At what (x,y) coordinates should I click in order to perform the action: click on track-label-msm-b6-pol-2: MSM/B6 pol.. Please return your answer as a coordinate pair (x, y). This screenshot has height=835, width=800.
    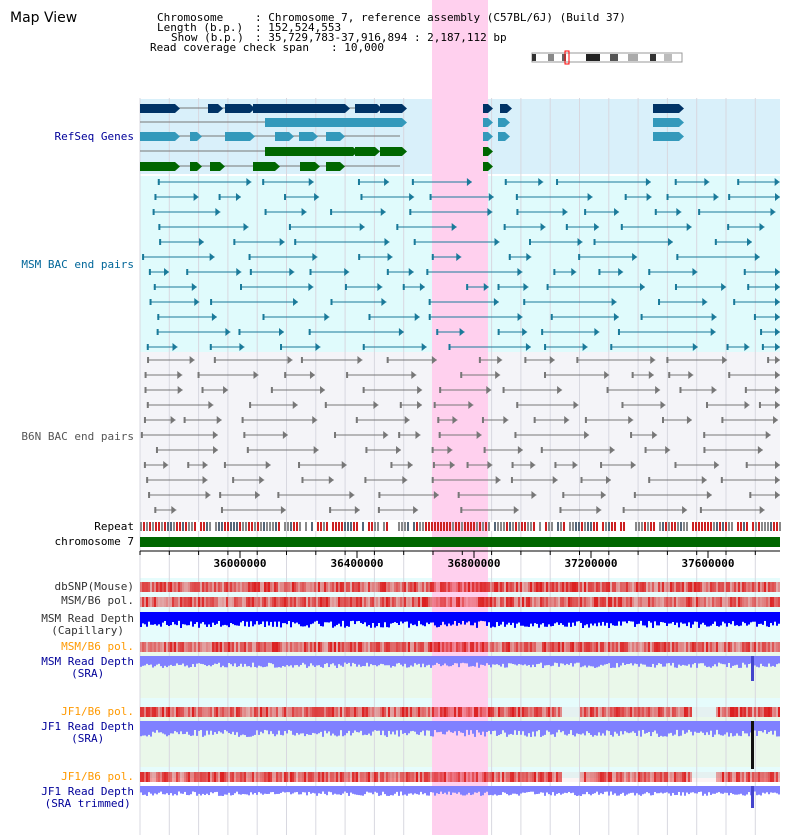
    Looking at the image, I should click on (97, 646).